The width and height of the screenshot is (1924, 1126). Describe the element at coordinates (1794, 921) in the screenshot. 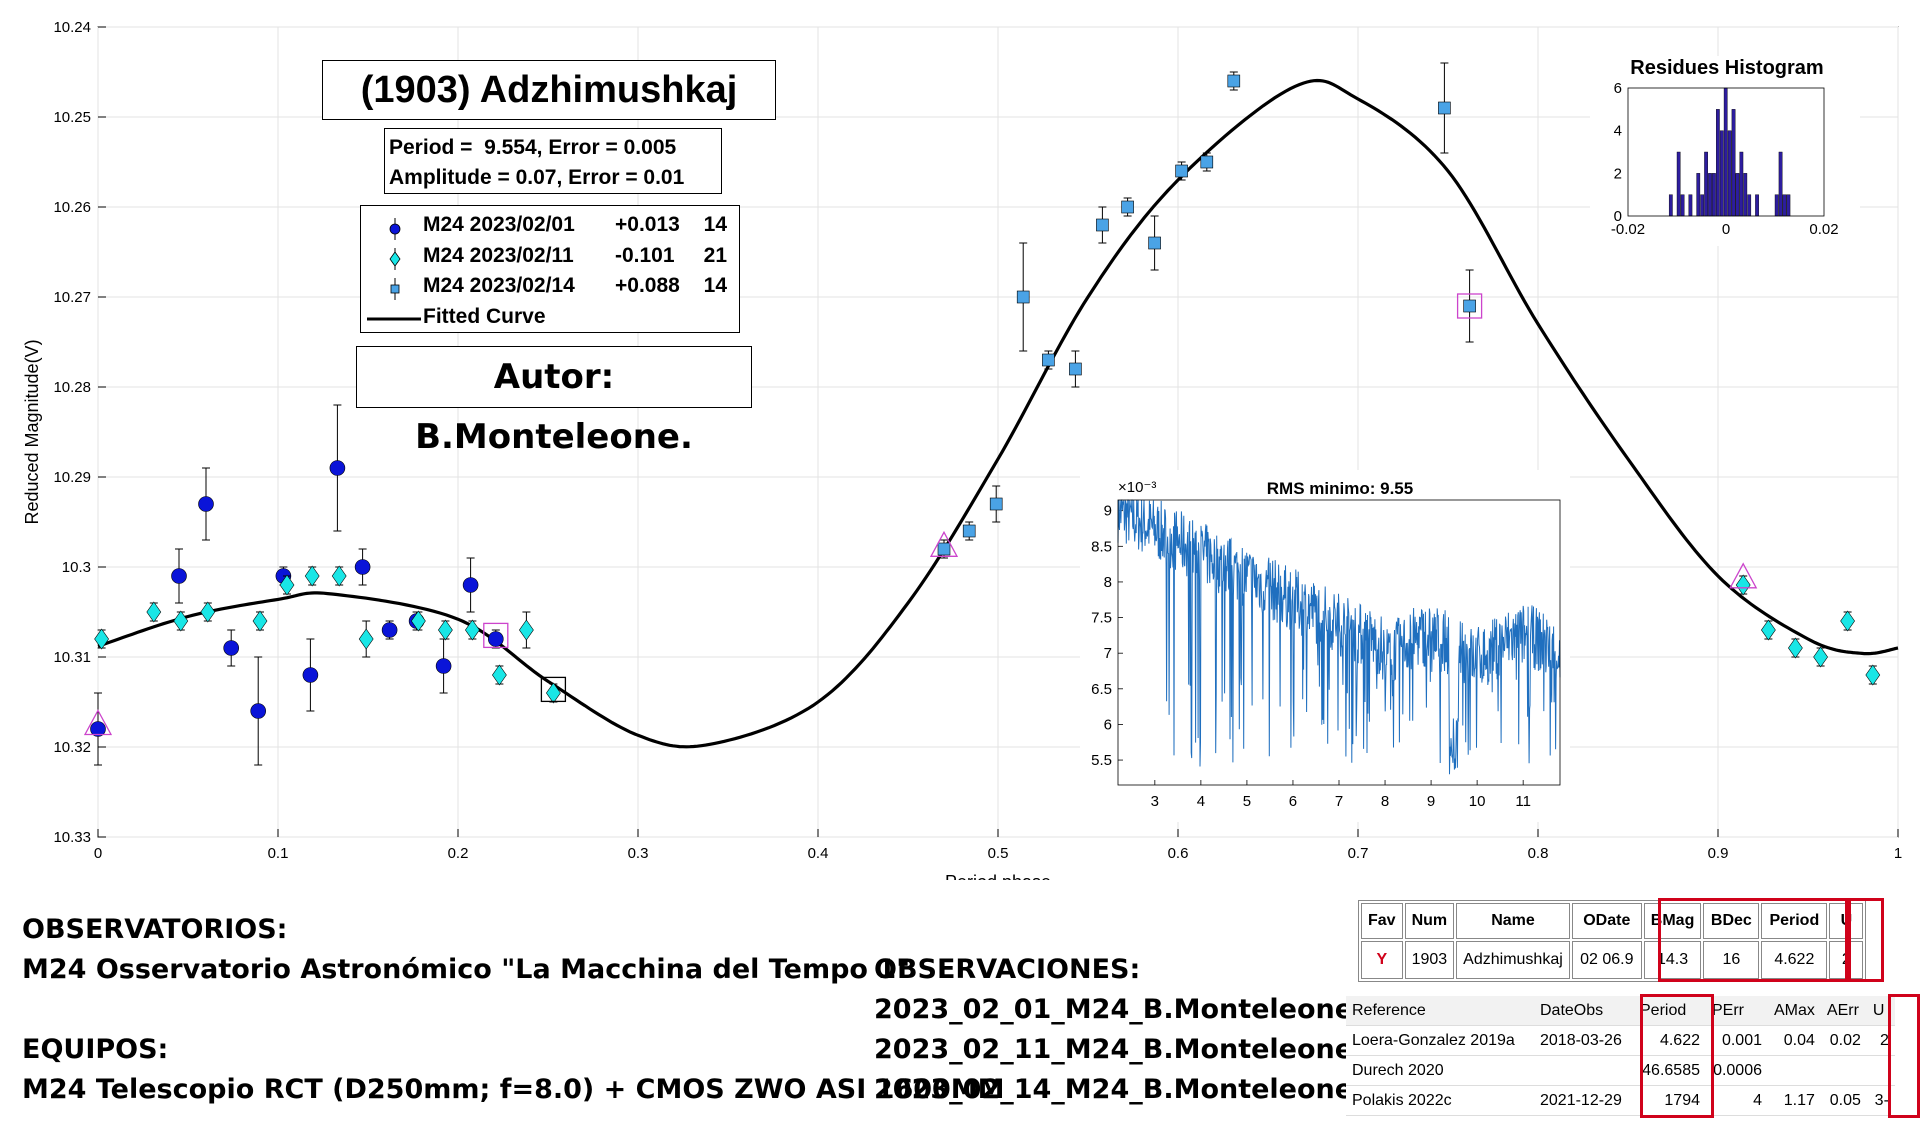

I see `col-period: Period` at that location.